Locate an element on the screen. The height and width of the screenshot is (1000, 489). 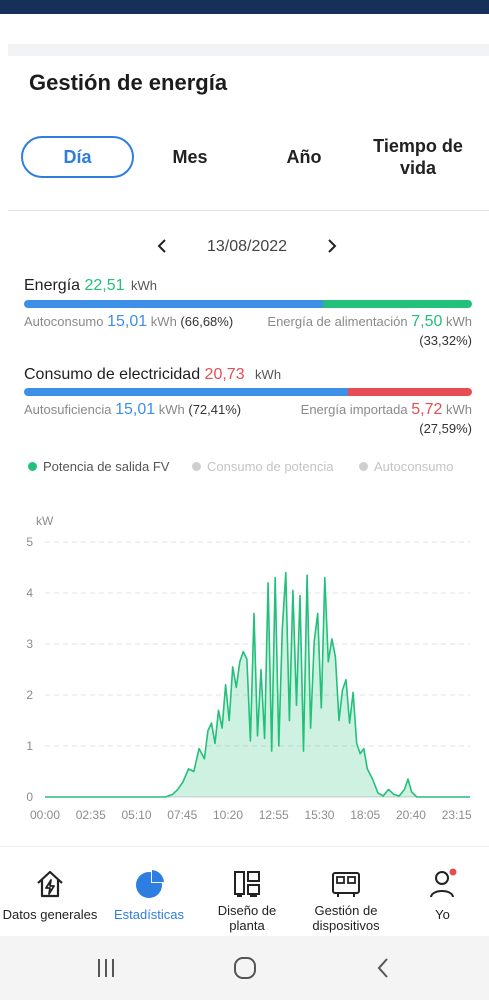
self-sufficiency-stat: Autosuficiencia 15,01 kWh (72,41%) is located at coordinates (132, 410).